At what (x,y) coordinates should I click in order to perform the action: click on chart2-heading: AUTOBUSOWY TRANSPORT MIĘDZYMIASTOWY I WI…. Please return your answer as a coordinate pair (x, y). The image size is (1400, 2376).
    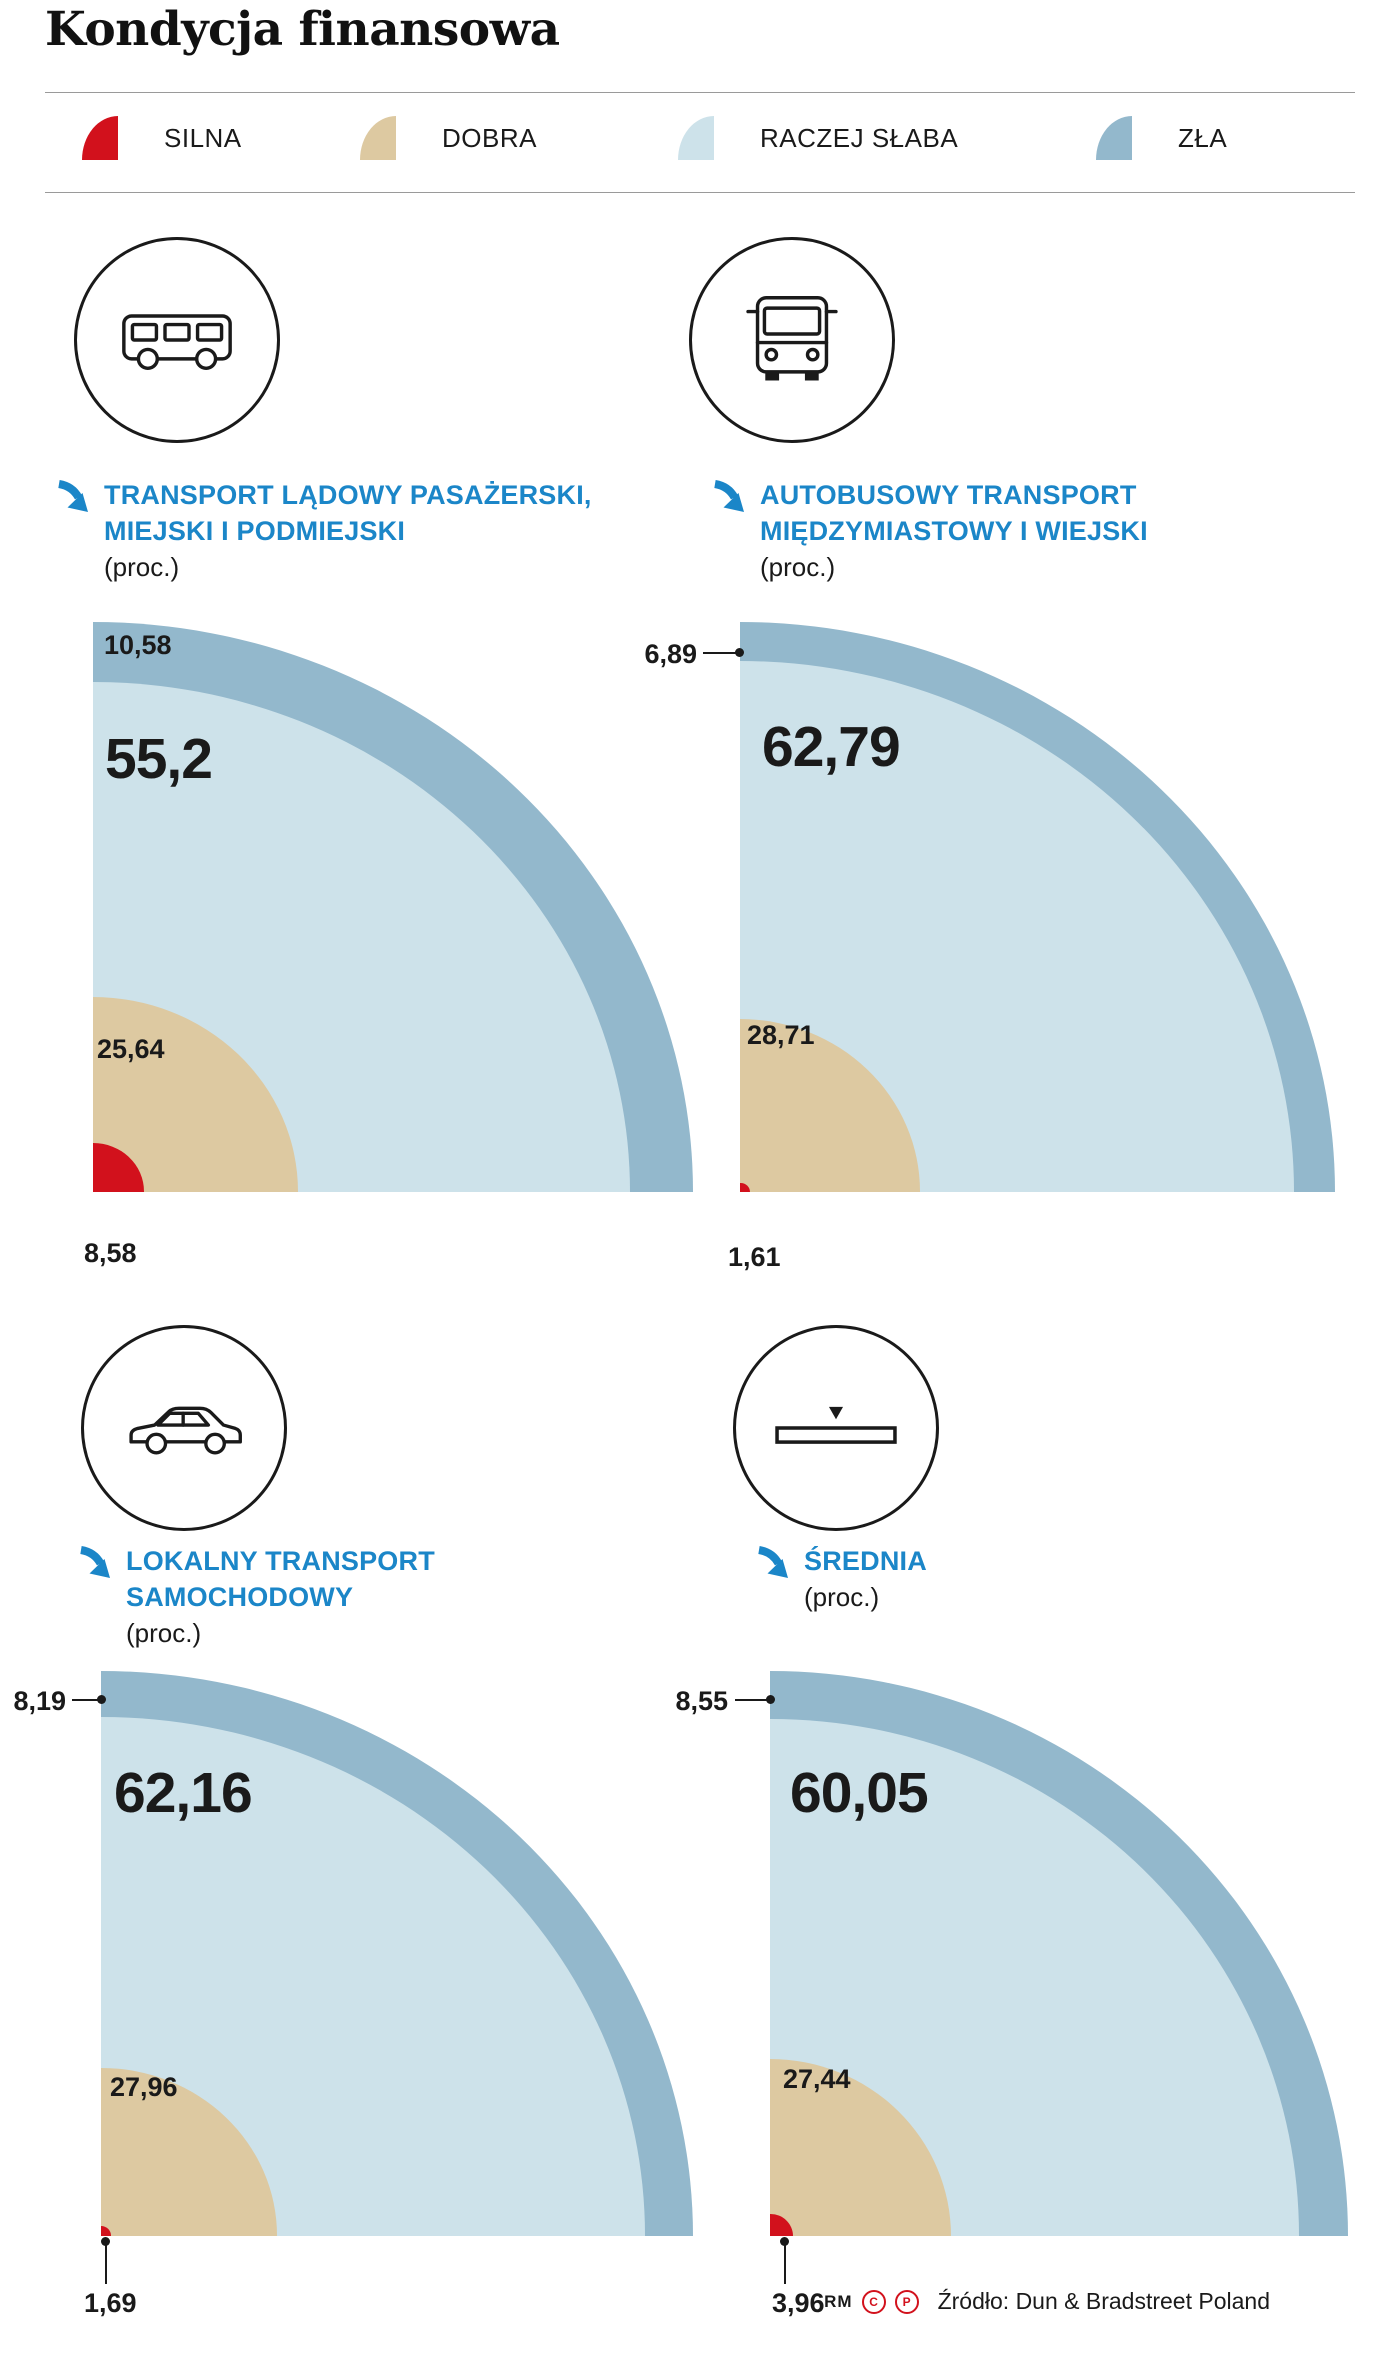
    Looking at the image, I should click on (929, 531).